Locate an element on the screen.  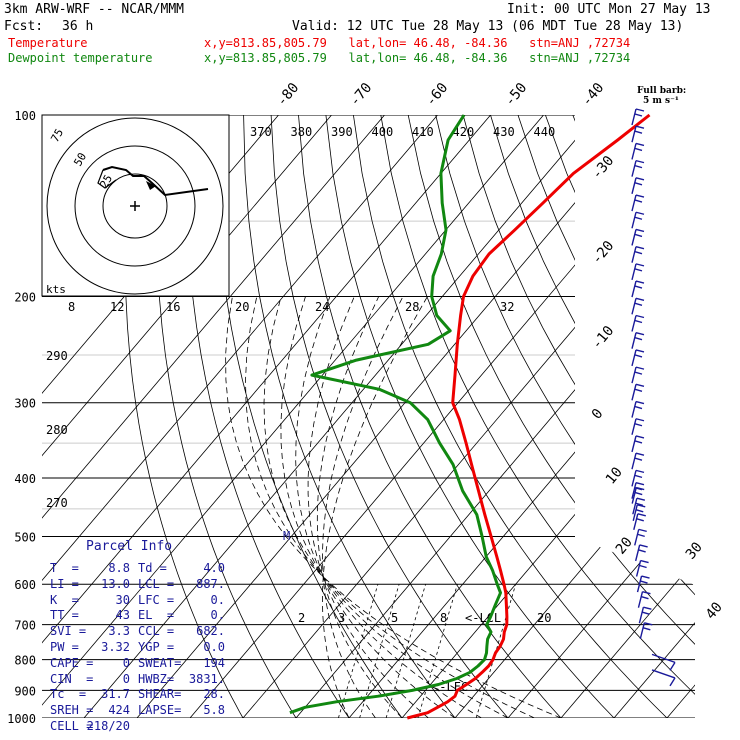
mixing-ratio-label: 5 is located at coordinates (394, 618).